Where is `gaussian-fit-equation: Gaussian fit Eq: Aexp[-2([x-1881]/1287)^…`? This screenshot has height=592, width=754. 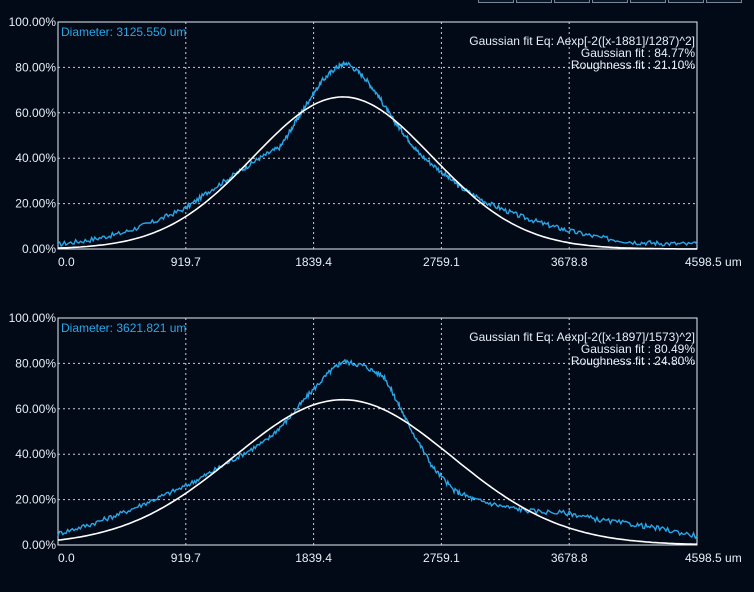
gaussian-fit-equation: Gaussian fit Eq: Aexp[-2([x-1881]/1287)^… is located at coordinates (582, 41).